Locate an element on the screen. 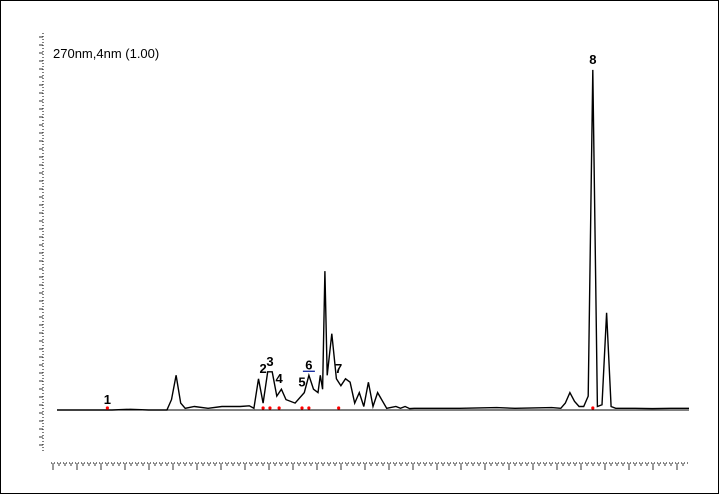 This screenshot has width=719, height=494. peak-label: 4 is located at coordinates (279, 378).